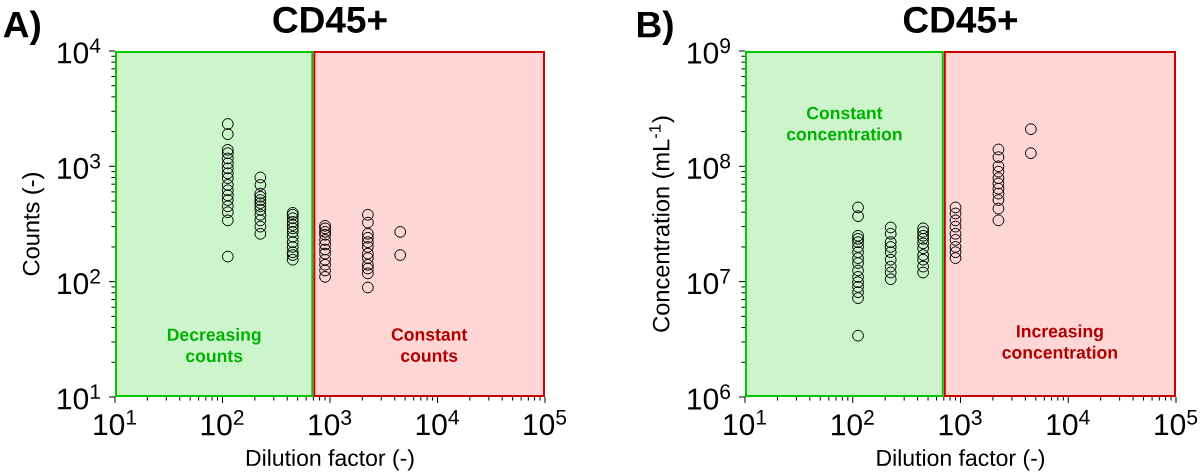 Image resolution: width=1200 pixels, height=475 pixels. I want to click on y-axis-title: Counts (-), so click(33, 224).